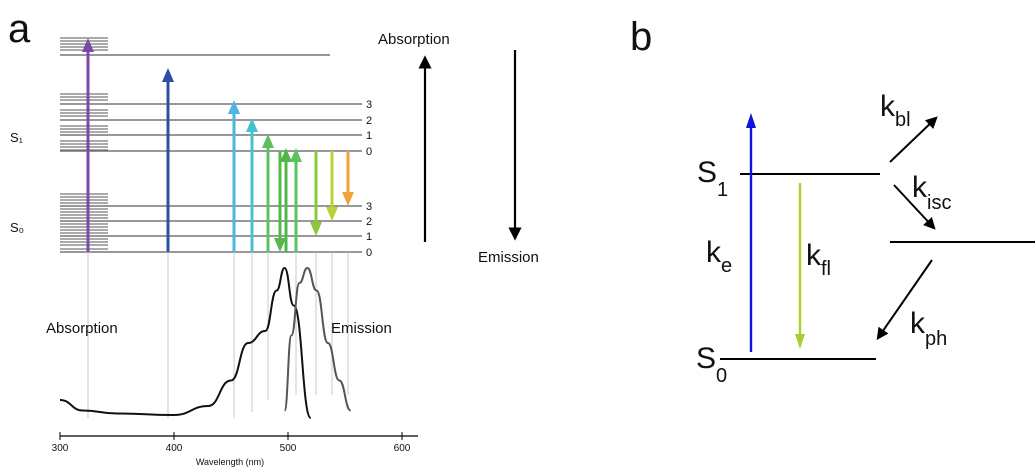  Describe the element at coordinates (818, 259) in the screenshot. I see `kfl-label: kfl` at that location.